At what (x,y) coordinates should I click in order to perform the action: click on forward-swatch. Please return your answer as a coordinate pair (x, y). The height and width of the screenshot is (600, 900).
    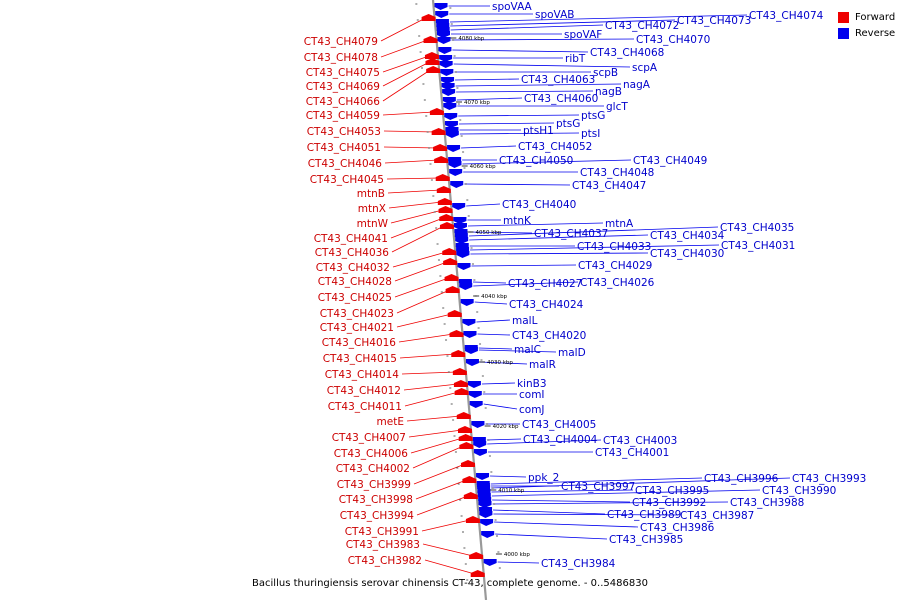
    Looking at the image, I should click on (843, 17).